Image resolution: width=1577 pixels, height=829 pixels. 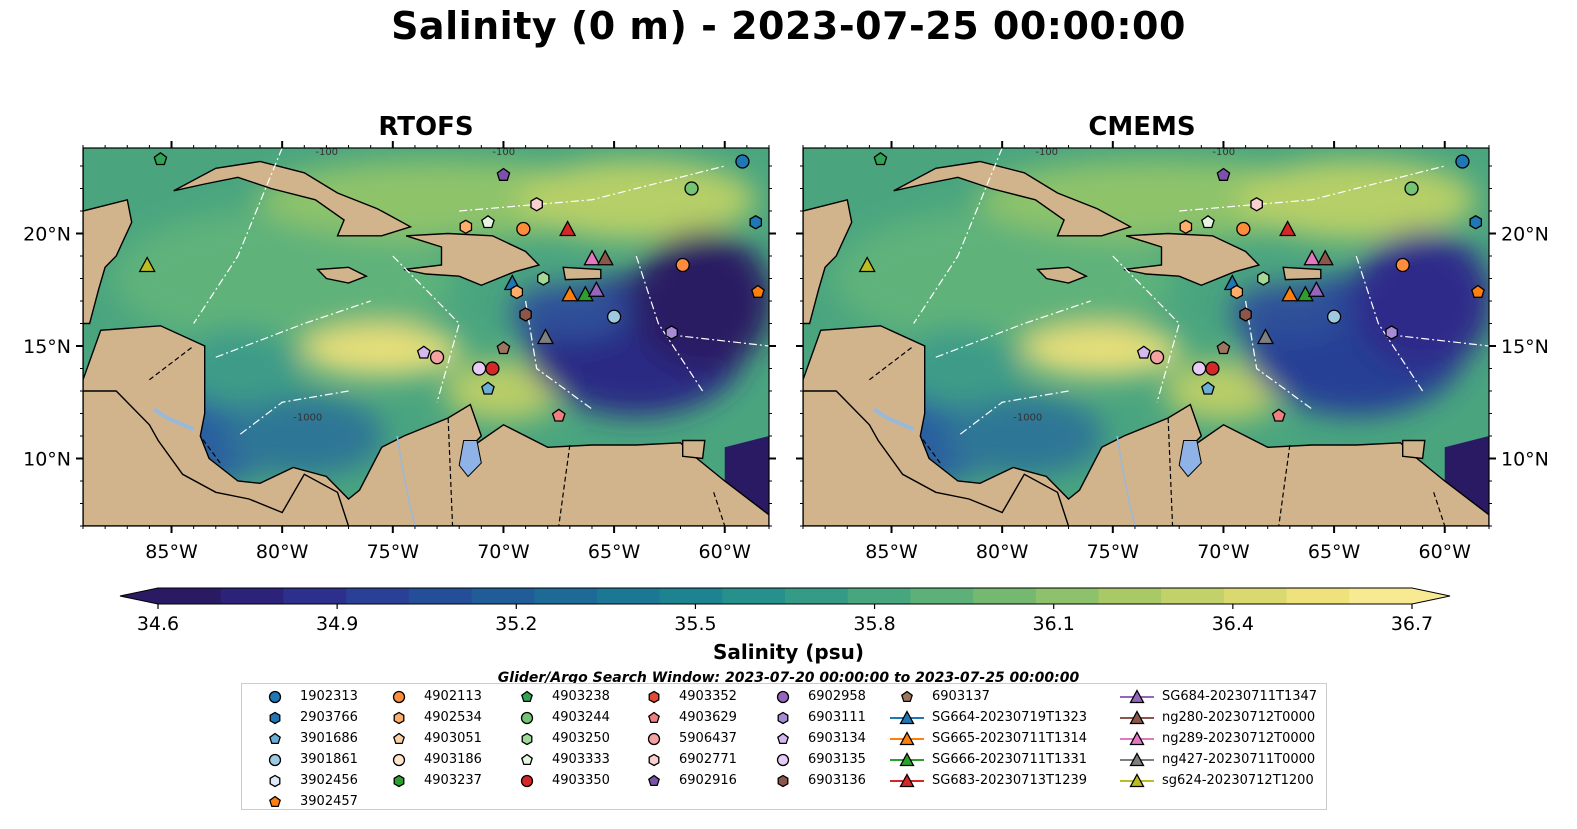 I want to click on x-tick-label: 65°W, so click(x=1334, y=550).